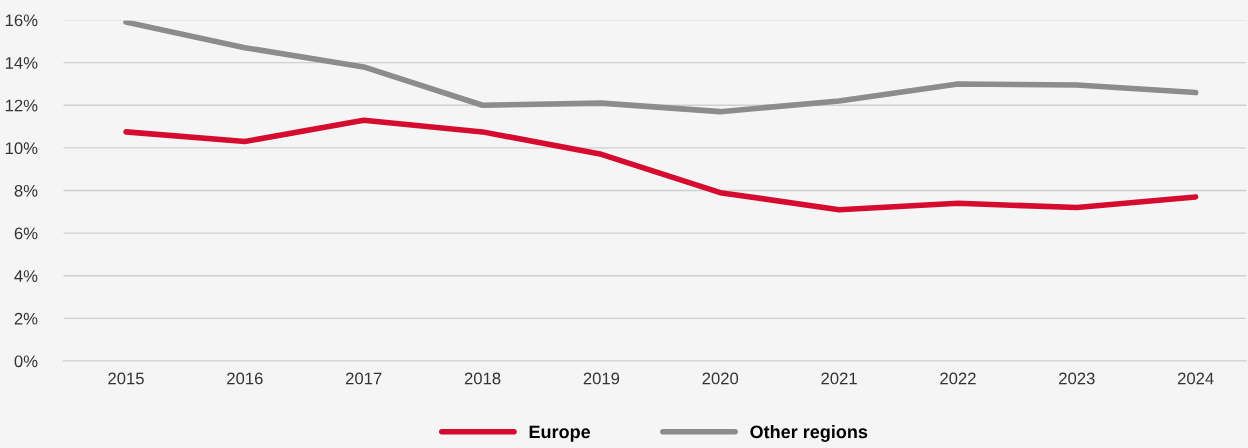 The width and height of the screenshot is (1248, 448). Describe the element at coordinates (26, 318) in the screenshot. I see `y-tick-label: 2%` at that location.